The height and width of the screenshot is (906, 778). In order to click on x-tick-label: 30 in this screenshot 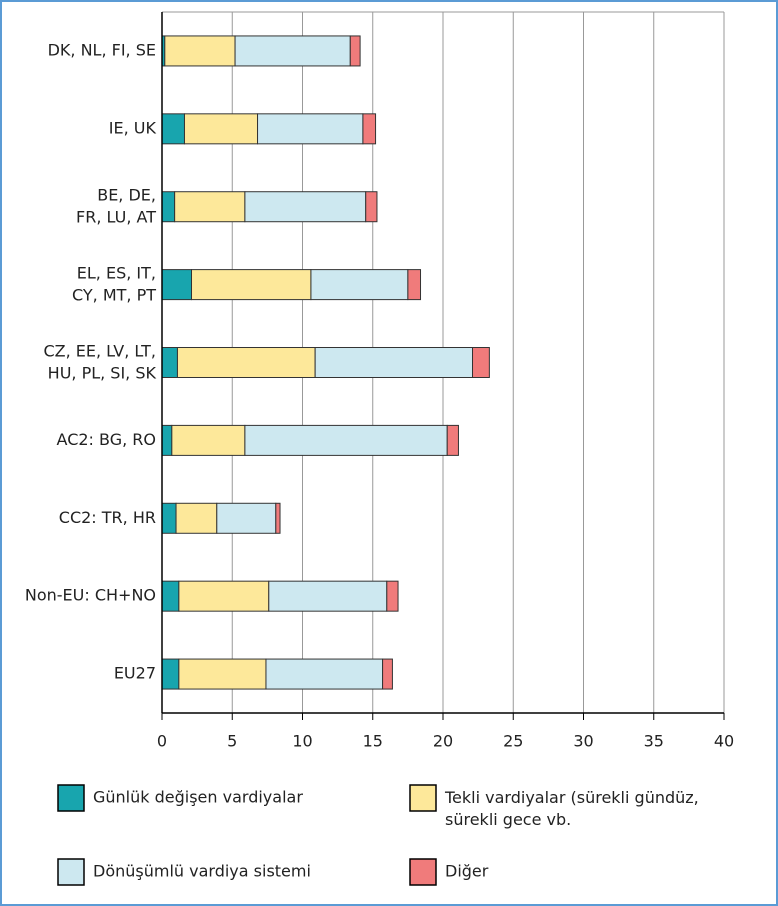, I will do `click(583, 741)`.